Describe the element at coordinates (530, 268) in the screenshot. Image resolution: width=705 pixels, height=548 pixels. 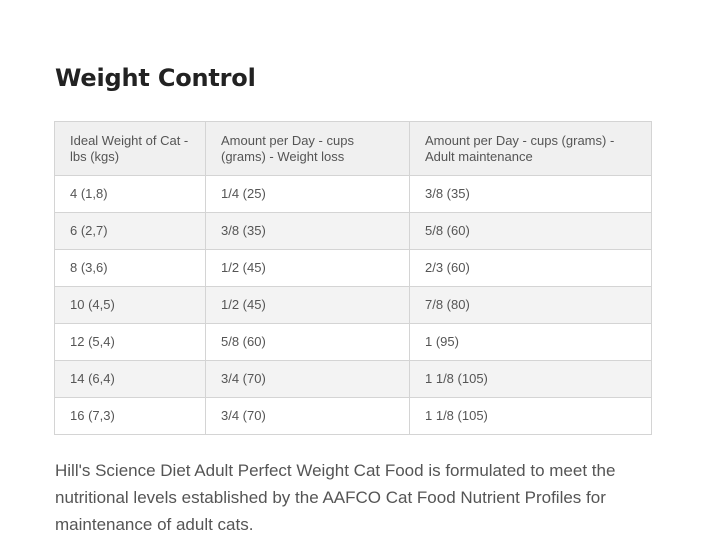
I see `cell-maintenance: 2/3 (60)` at that location.